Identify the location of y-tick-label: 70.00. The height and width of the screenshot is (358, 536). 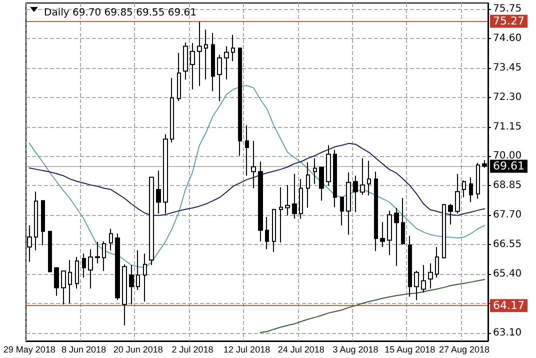
(507, 156).